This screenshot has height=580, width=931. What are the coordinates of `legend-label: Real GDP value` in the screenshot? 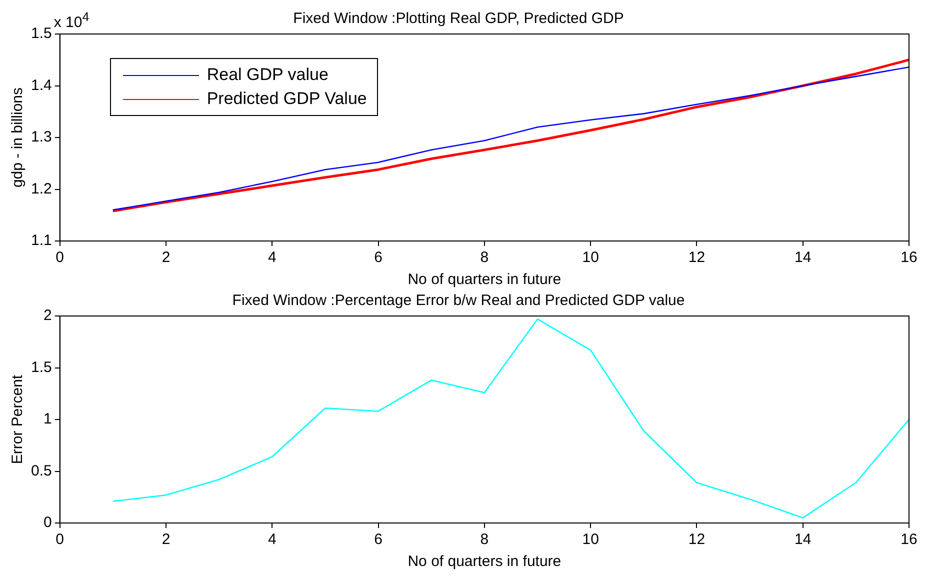 It's located at (267, 75).